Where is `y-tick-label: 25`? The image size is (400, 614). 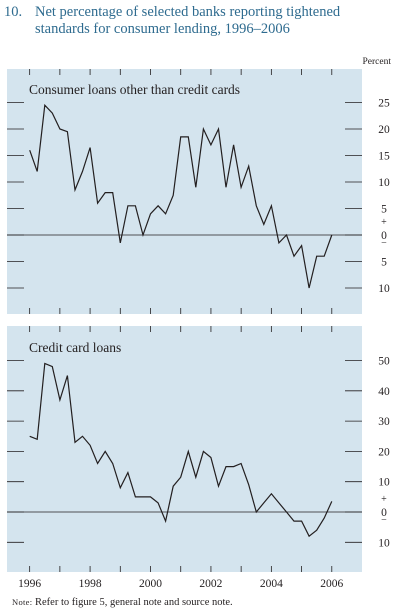
y-tick-label: 25 is located at coordinates (384, 104).